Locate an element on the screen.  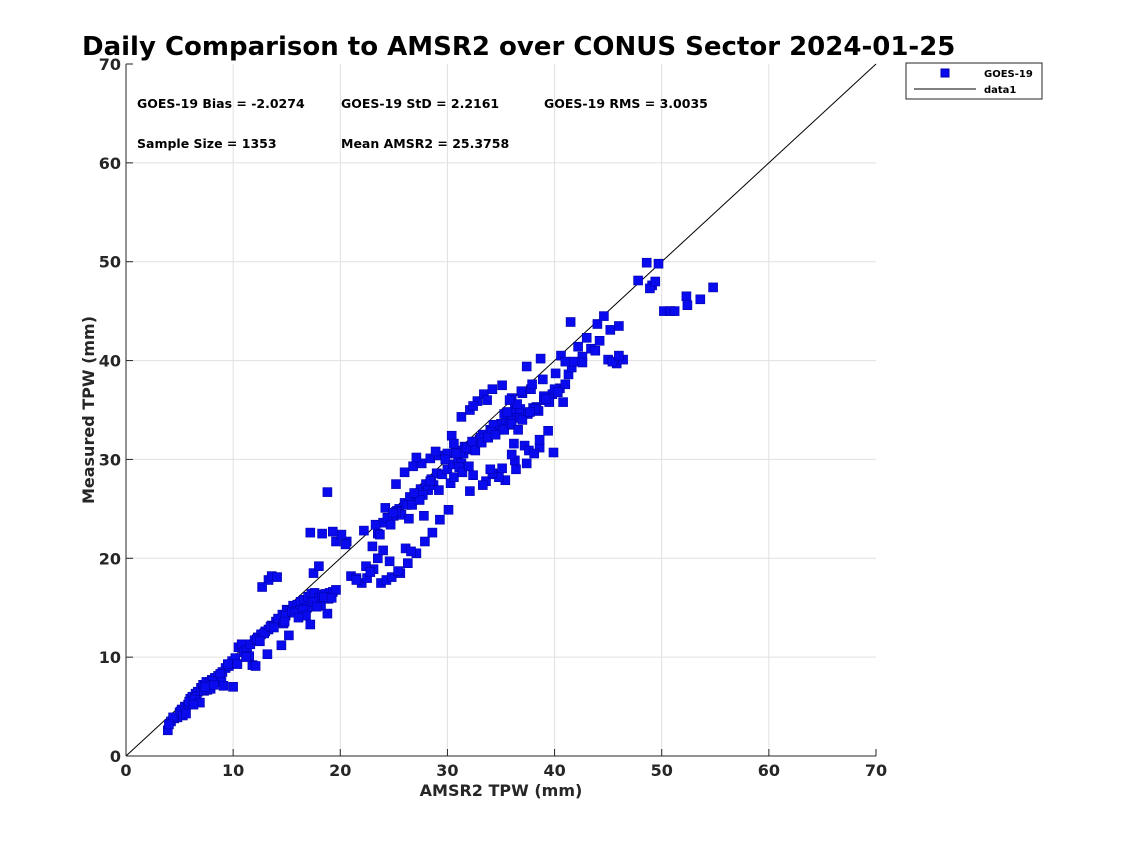
rms-annotation: GOES-19 RMS = 3.0035 is located at coordinates (626, 103).